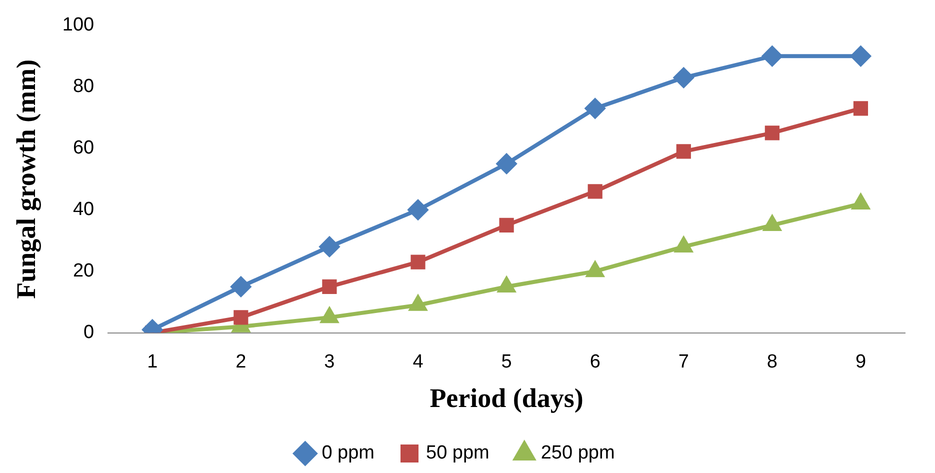 Image resolution: width=935 pixels, height=473 pixels. I want to click on x-tick-label: 6, so click(595, 361).